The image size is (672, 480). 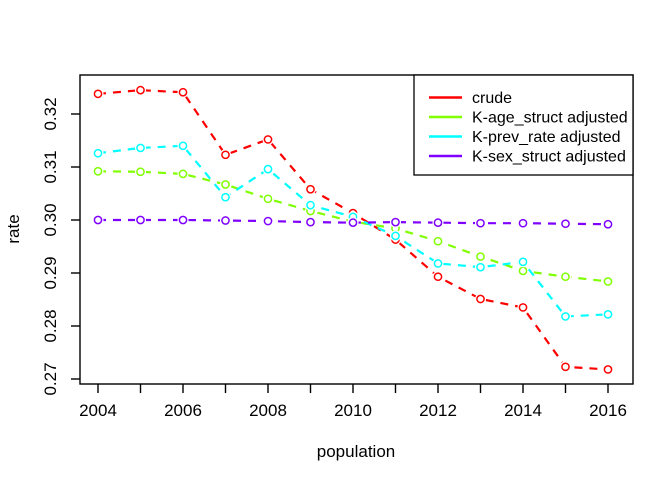 I want to click on legend-item-k-age-struct: K-age_struct adjusted, so click(x=528, y=118).